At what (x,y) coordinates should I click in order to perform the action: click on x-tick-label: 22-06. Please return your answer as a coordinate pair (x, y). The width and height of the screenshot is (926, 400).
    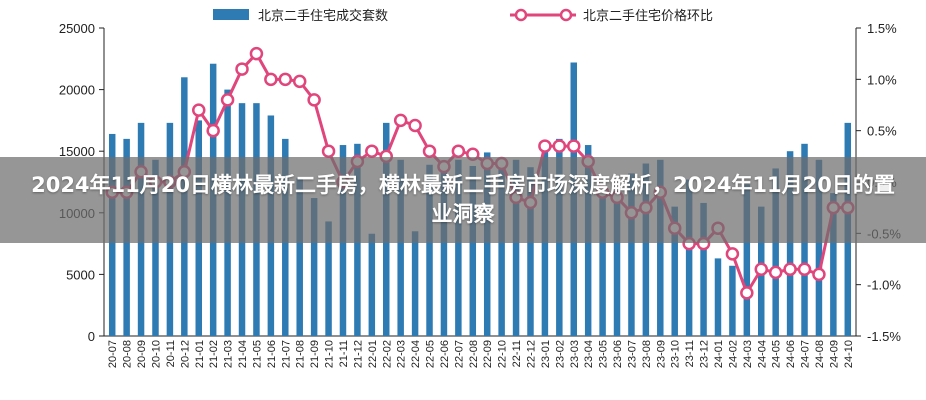
    Looking at the image, I should click on (445, 354).